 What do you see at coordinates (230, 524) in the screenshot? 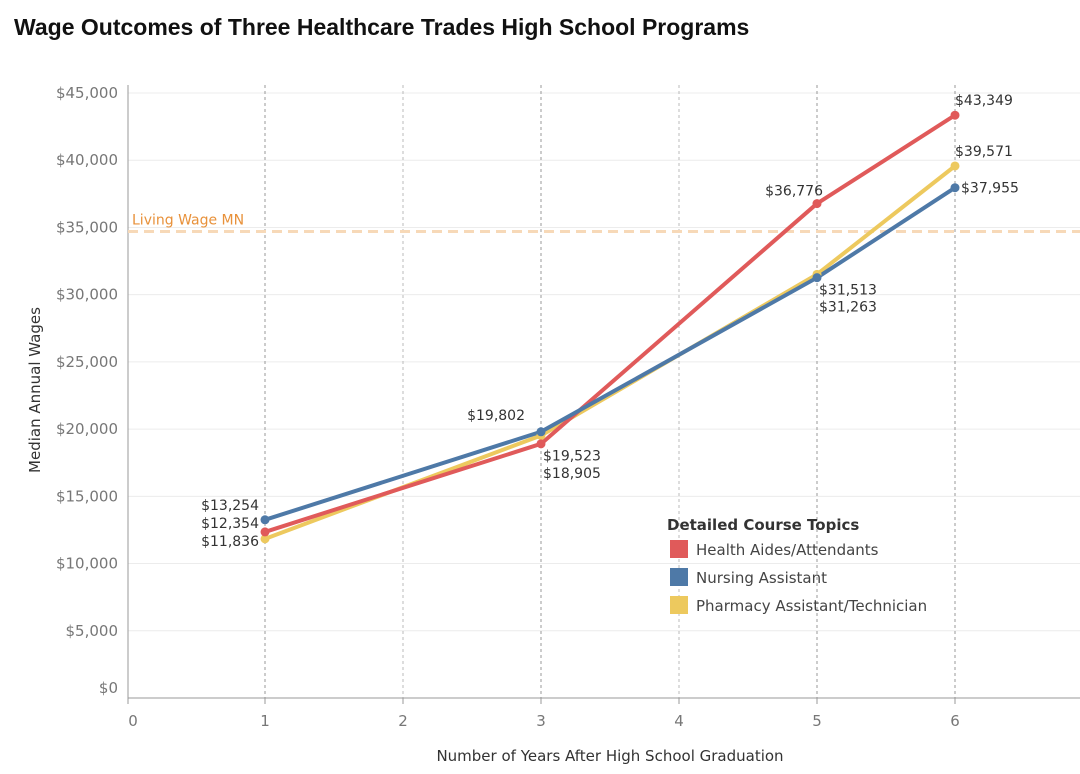
I see `data-label: $12,354` at bounding box center [230, 524].